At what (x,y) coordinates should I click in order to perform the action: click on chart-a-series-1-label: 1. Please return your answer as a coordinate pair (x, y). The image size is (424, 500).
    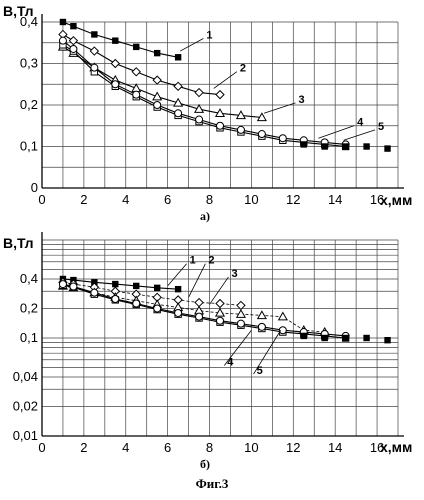
    Looking at the image, I should click on (209, 36).